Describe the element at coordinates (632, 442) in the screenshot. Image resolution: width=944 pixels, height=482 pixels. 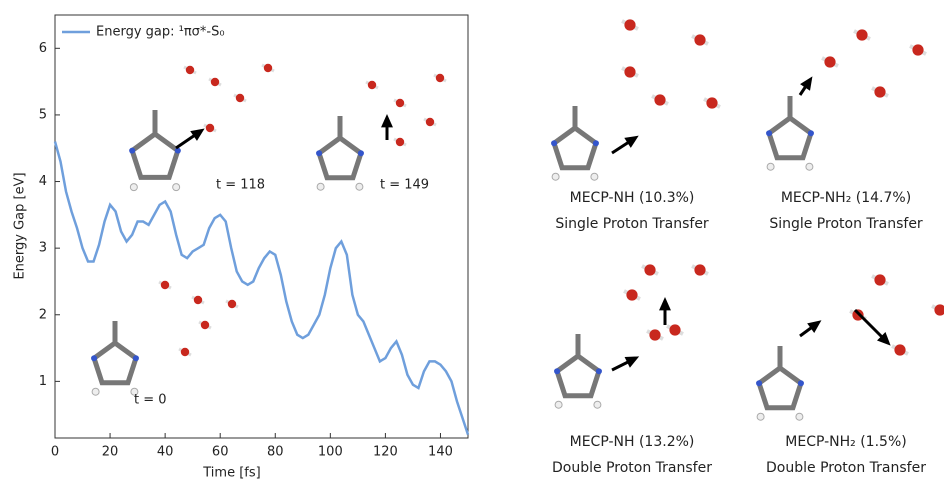
I see `panel-label: MECP-NH (13.2%)` at that location.